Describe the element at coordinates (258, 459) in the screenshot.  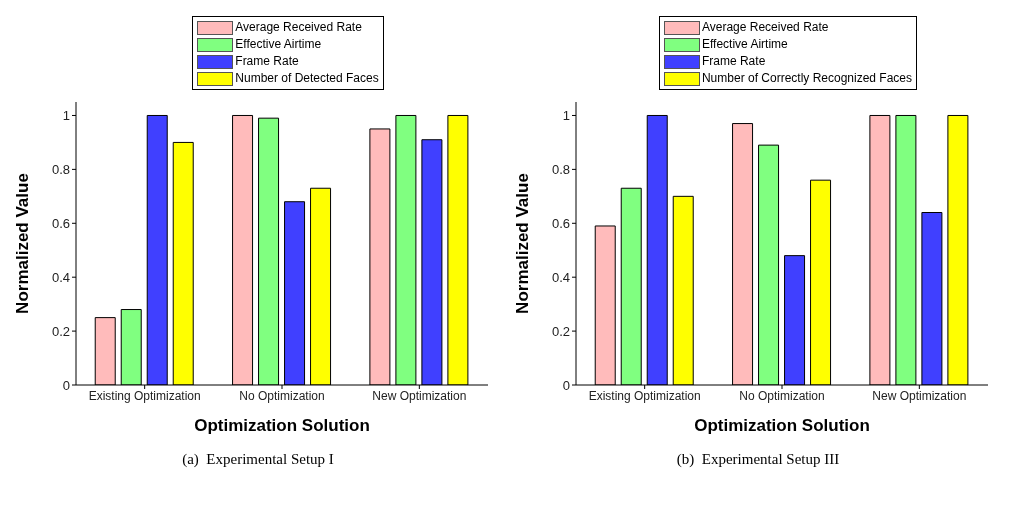
I see `text: (a) Experimental Setup I` at that location.